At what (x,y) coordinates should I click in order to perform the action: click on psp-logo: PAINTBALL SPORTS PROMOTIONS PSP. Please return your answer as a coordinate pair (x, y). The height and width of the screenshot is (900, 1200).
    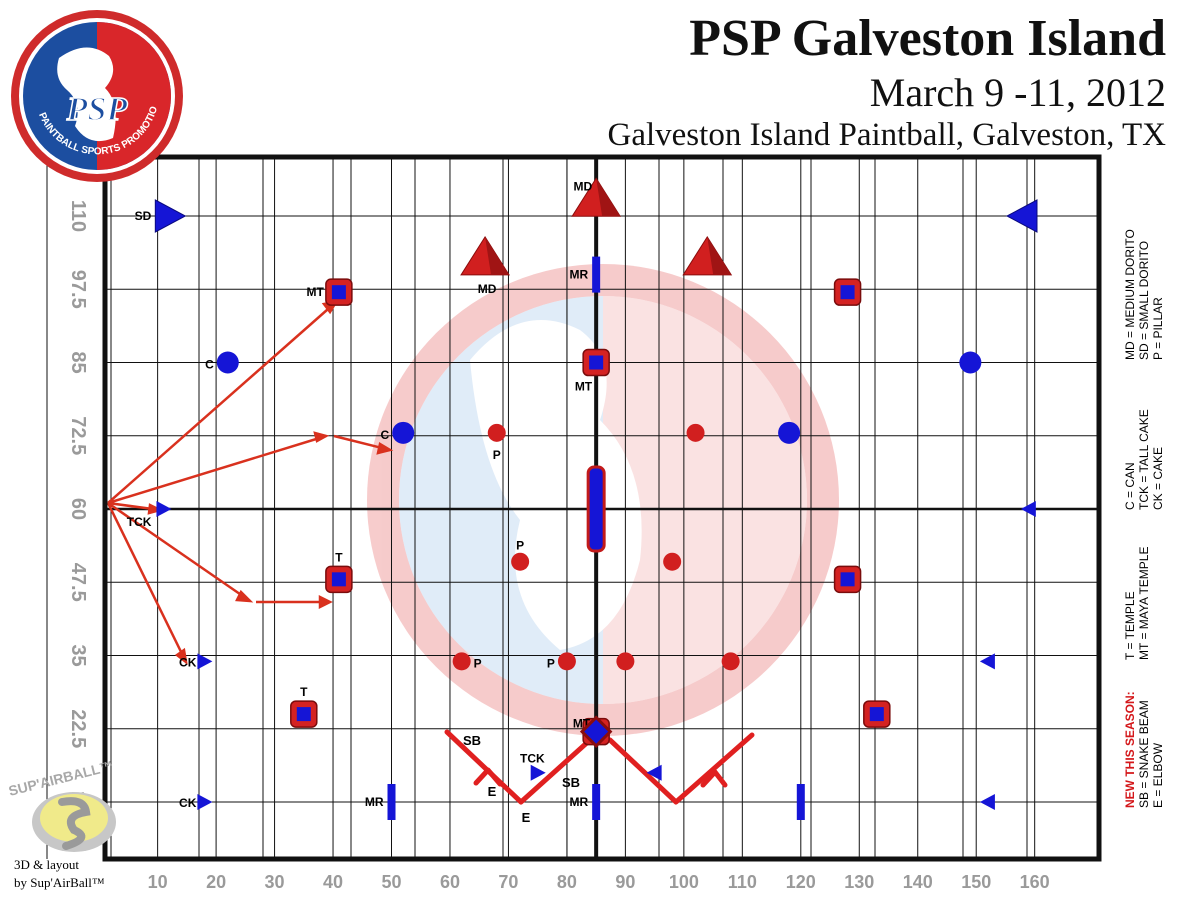
    Looking at the image, I should click on (96, 95).